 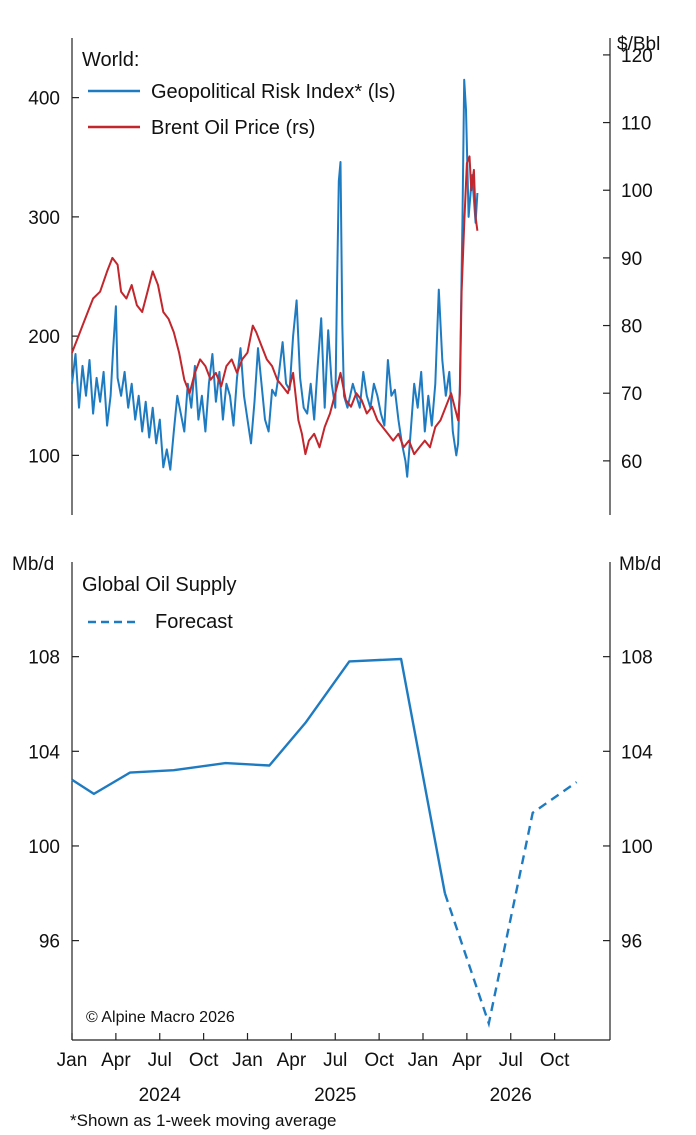 I want to click on supply-title: Global Oil Supply, so click(x=159, y=585).